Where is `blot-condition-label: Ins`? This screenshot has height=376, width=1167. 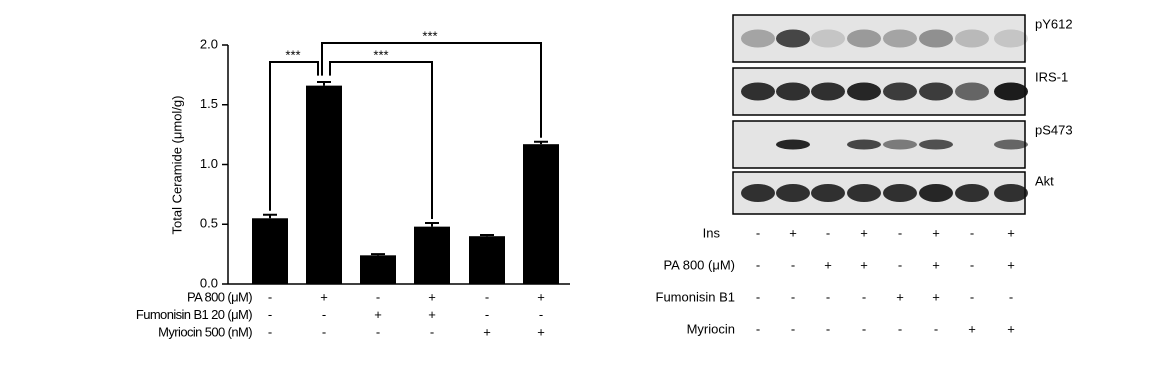
blot-condition-label: Ins is located at coordinates (712, 232).